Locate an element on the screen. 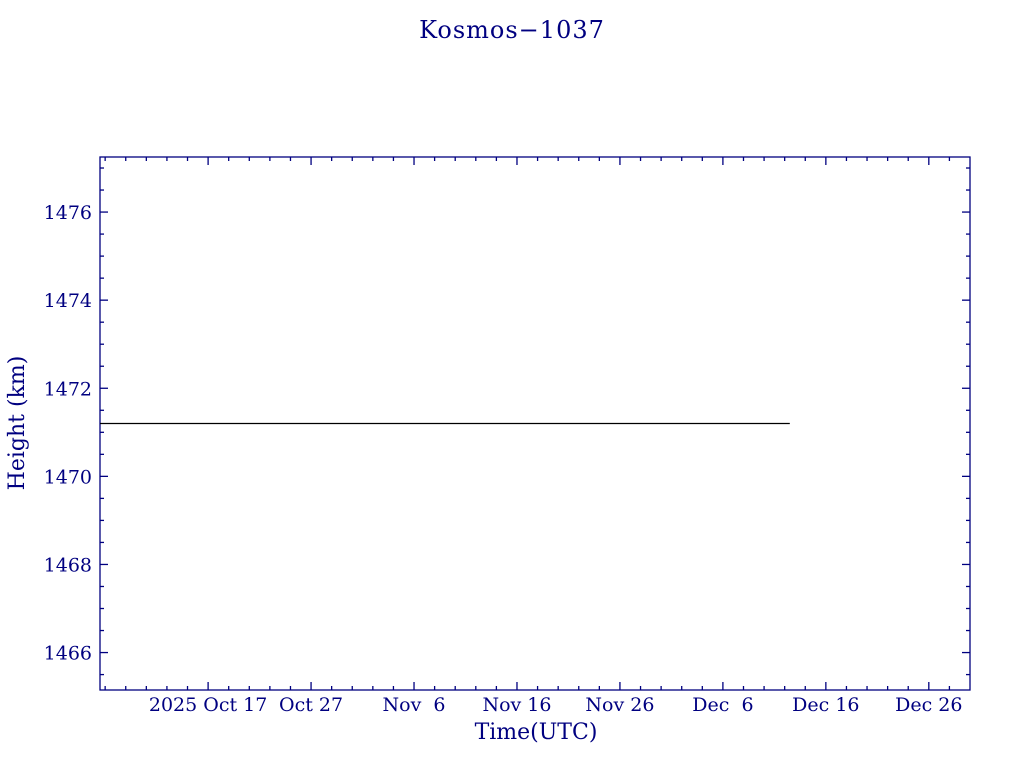  y-tick-label: 1466 is located at coordinates (68, 654).